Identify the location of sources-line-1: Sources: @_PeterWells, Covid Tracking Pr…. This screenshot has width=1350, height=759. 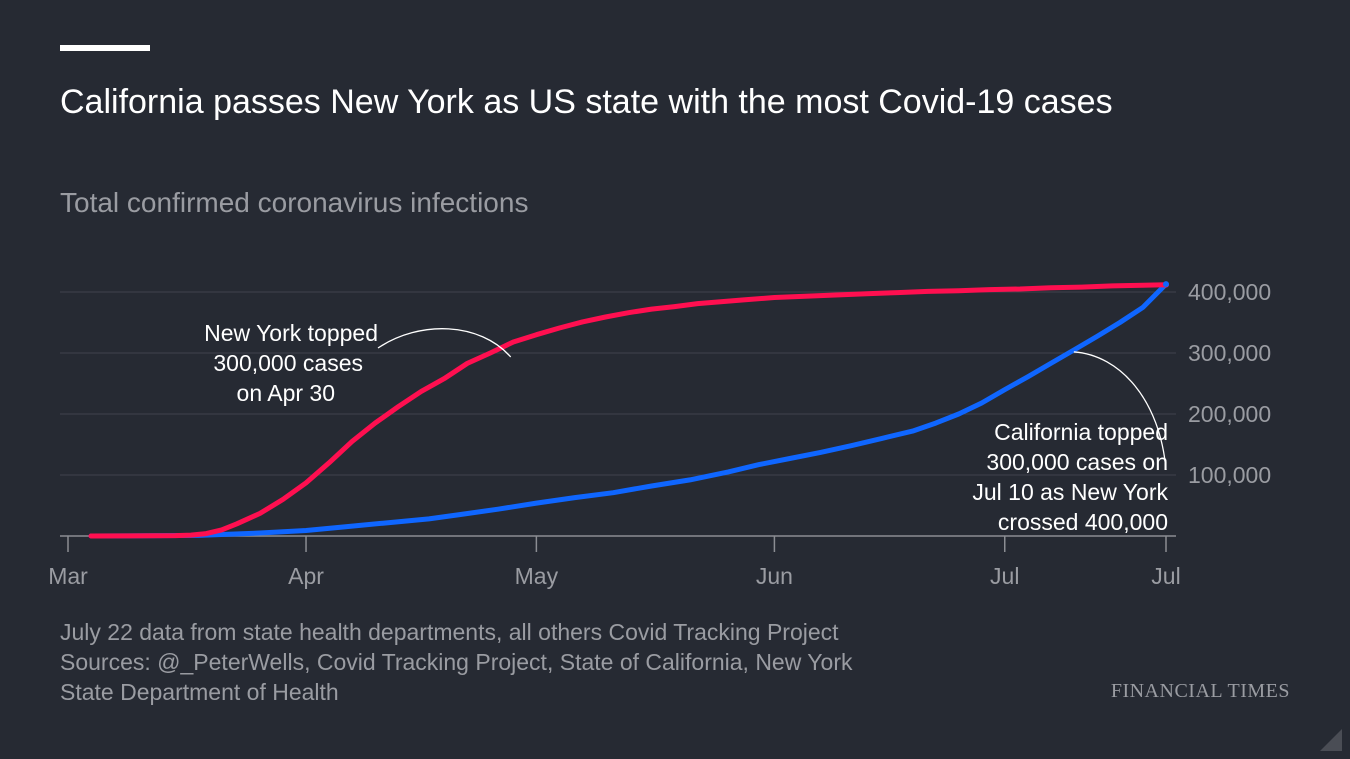
(456, 662).